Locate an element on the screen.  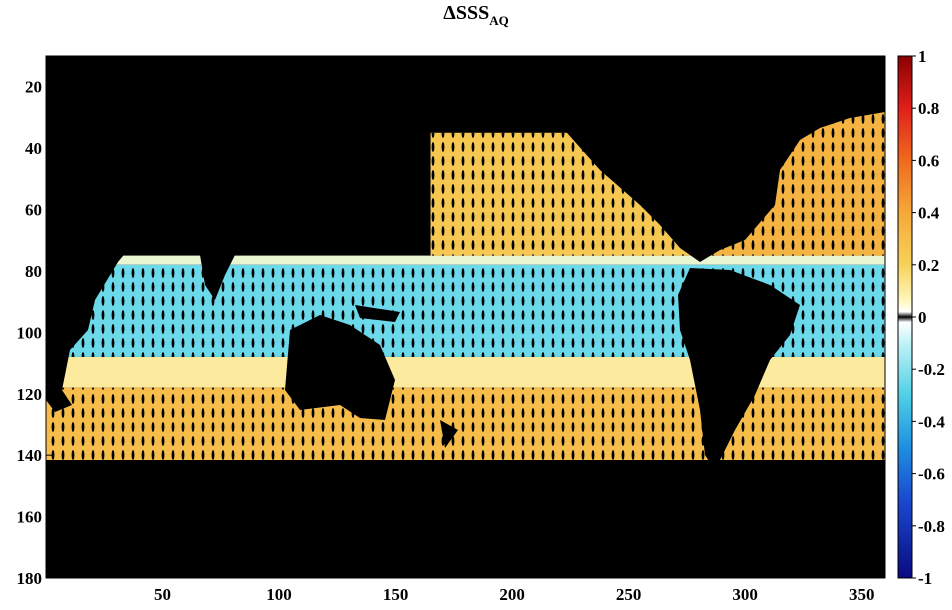
land-indian-subcontinent is located at coordinates (217, 277).